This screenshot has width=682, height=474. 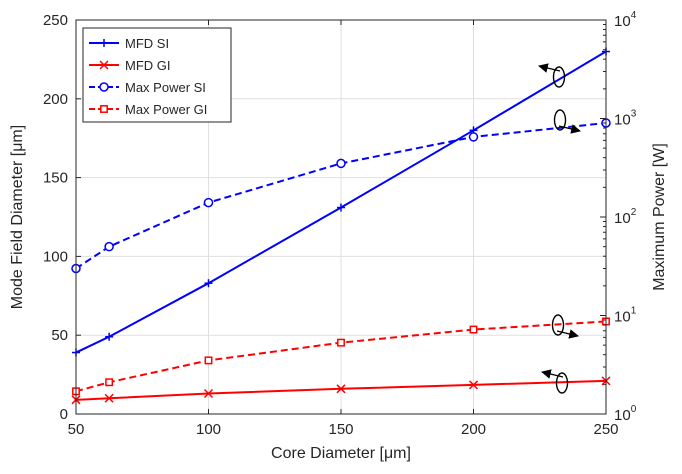 I want to click on legend-entry-mfd-gi: MFD GI, so click(x=130, y=65).